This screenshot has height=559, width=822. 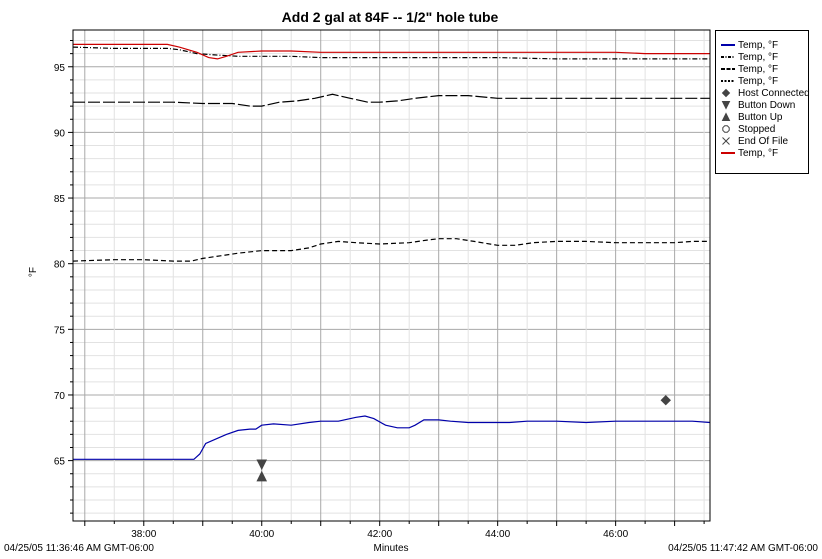 I want to click on legend-label: End Of File, so click(x=763, y=141).